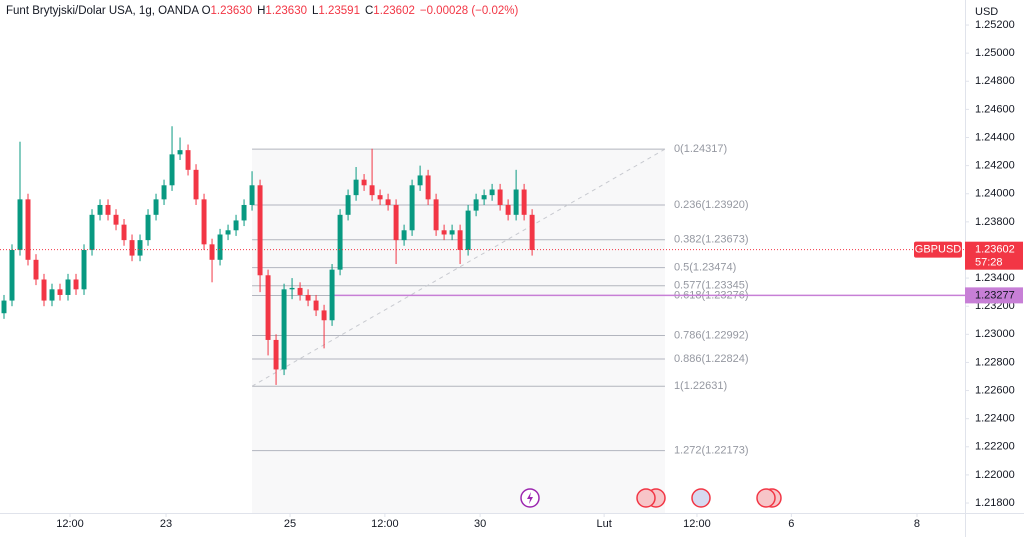  I want to click on y-tick-label: 1.22000, so click(995, 475).